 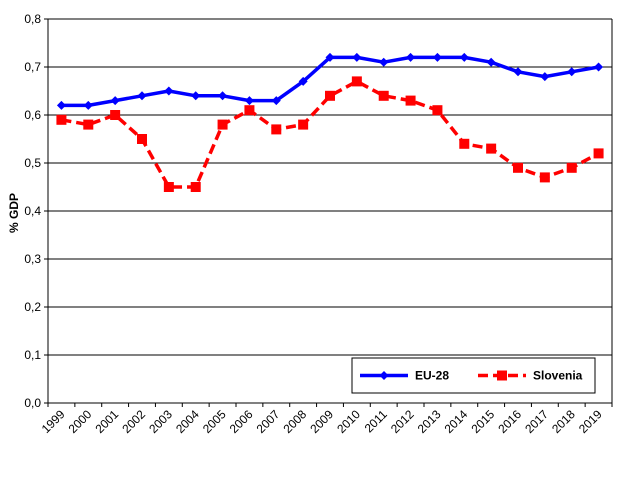 What do you see at coordinates (404, 376) in the screenshot?
I see `legend-item: EU-28` at bounding box center [404, 376].